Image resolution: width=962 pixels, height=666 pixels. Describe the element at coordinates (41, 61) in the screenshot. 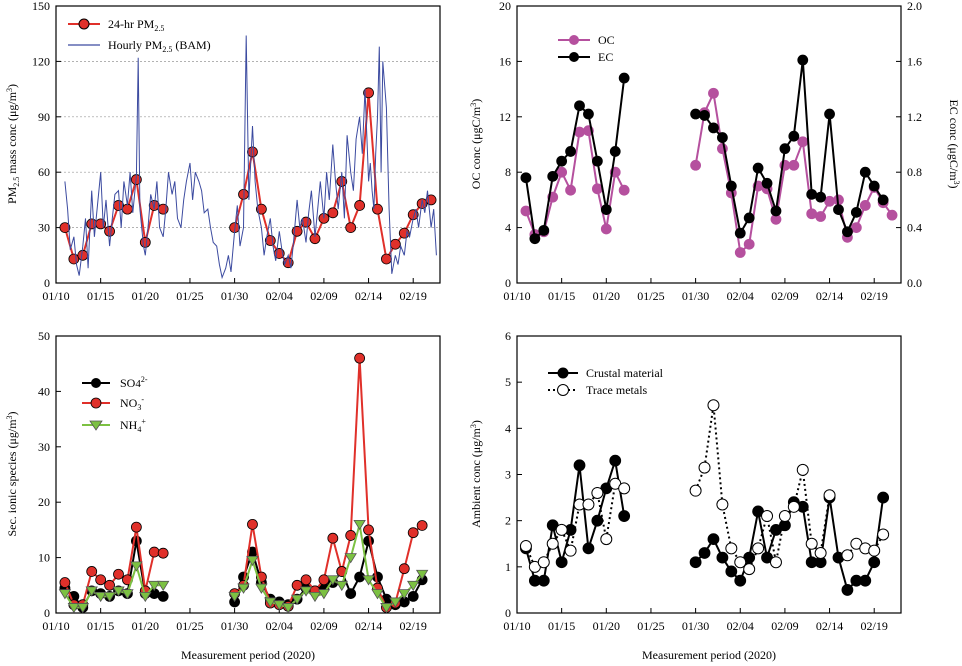

I see `pm25-ytick-label: 120` at that location.